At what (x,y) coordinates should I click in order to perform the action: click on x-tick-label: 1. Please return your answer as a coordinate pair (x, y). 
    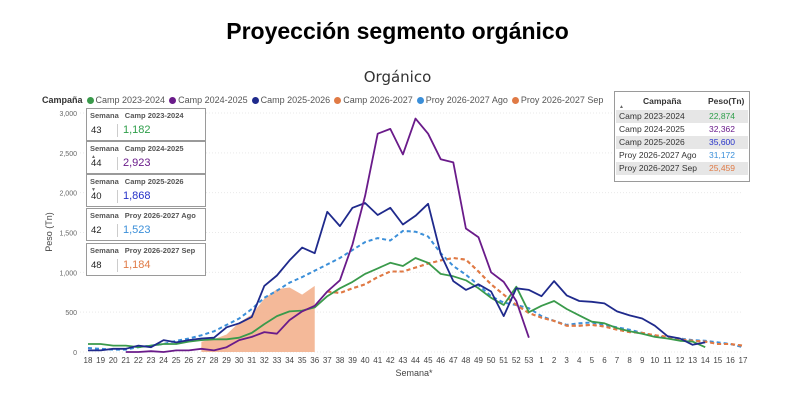
    Looking at the image, I should click on (541, 360).